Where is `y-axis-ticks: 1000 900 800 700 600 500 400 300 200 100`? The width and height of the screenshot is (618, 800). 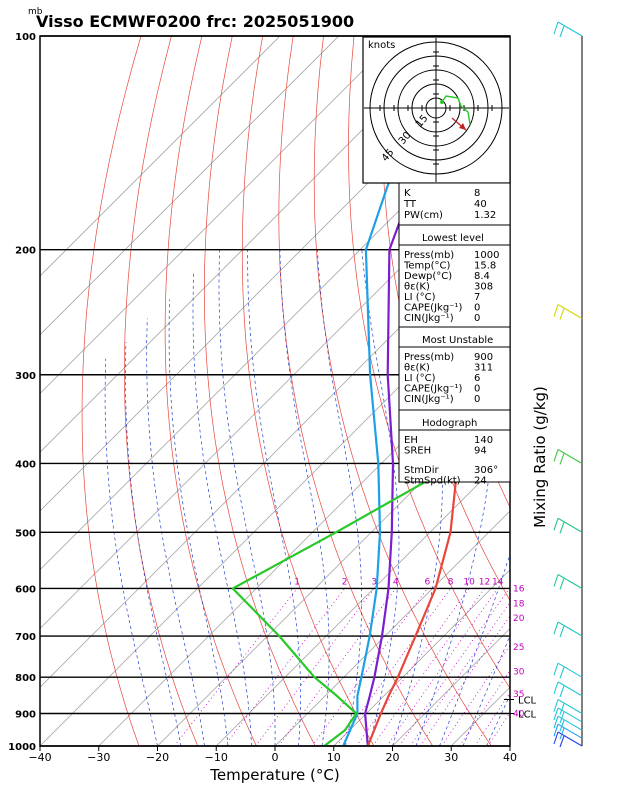
y-axis-ticks: 1000 900 800 700 600 500 400 300 200 100 is located at coordinates (22, 392).